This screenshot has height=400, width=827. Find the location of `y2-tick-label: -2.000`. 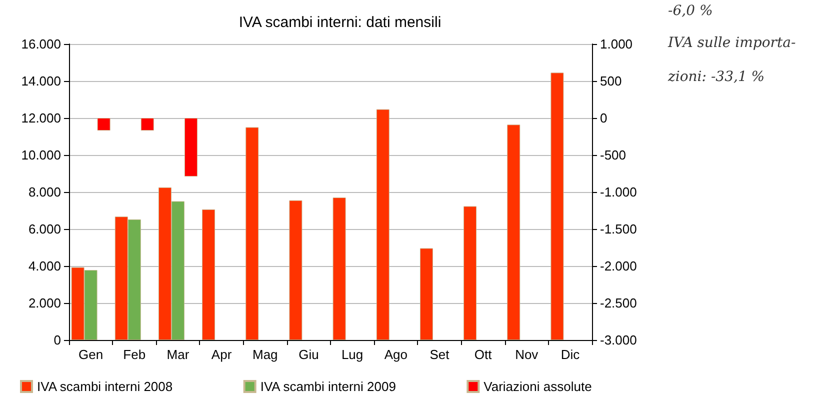

y2-tick-label: -2.000 is located at coordinates (618, 266).